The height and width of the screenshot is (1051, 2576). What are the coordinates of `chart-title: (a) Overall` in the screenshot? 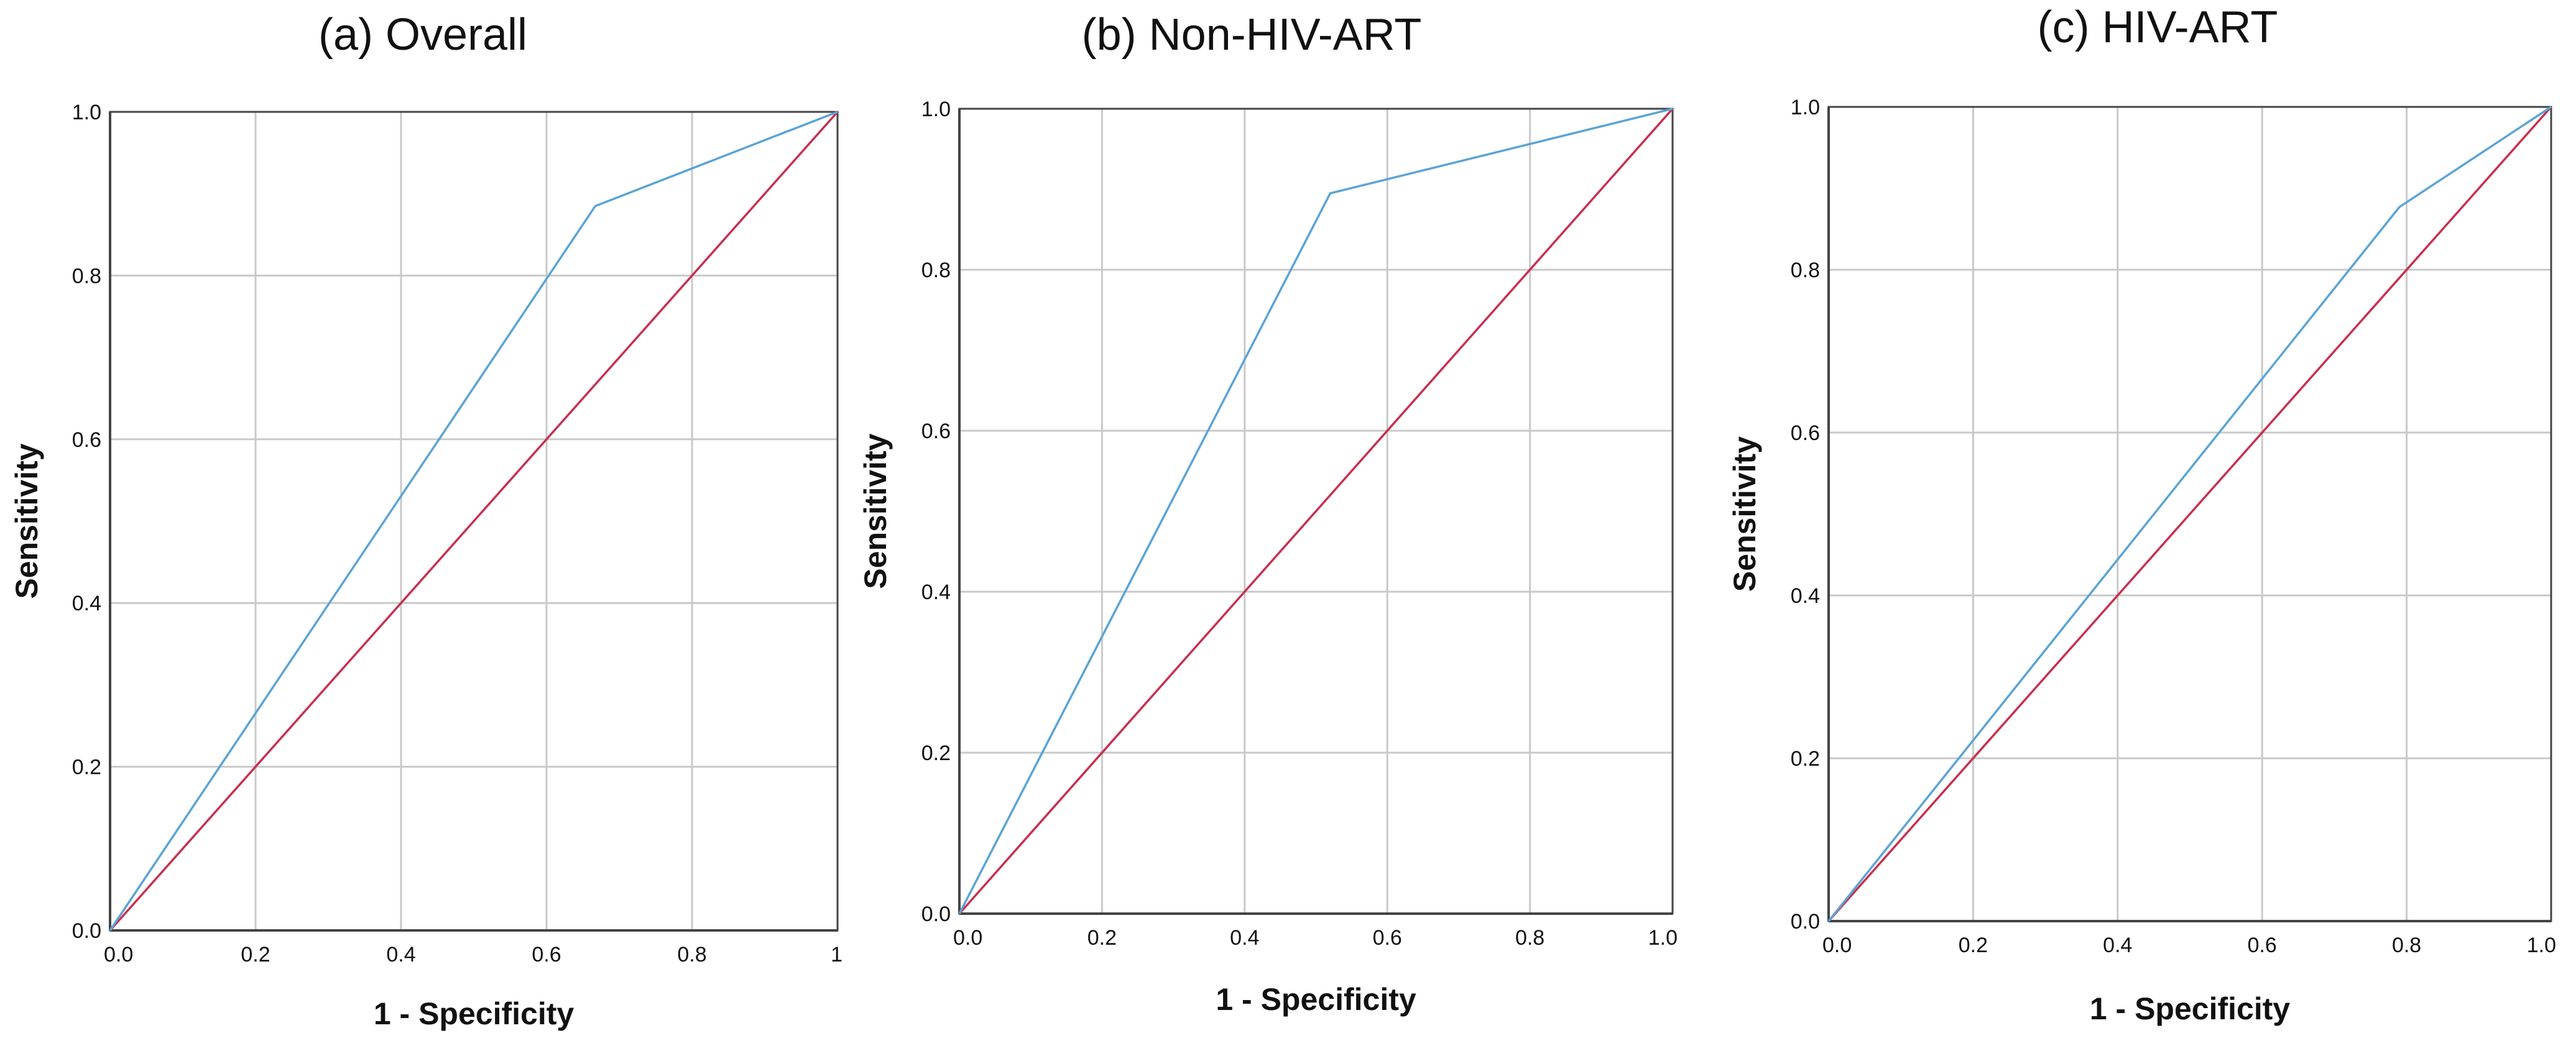 It's located at (422, 35).